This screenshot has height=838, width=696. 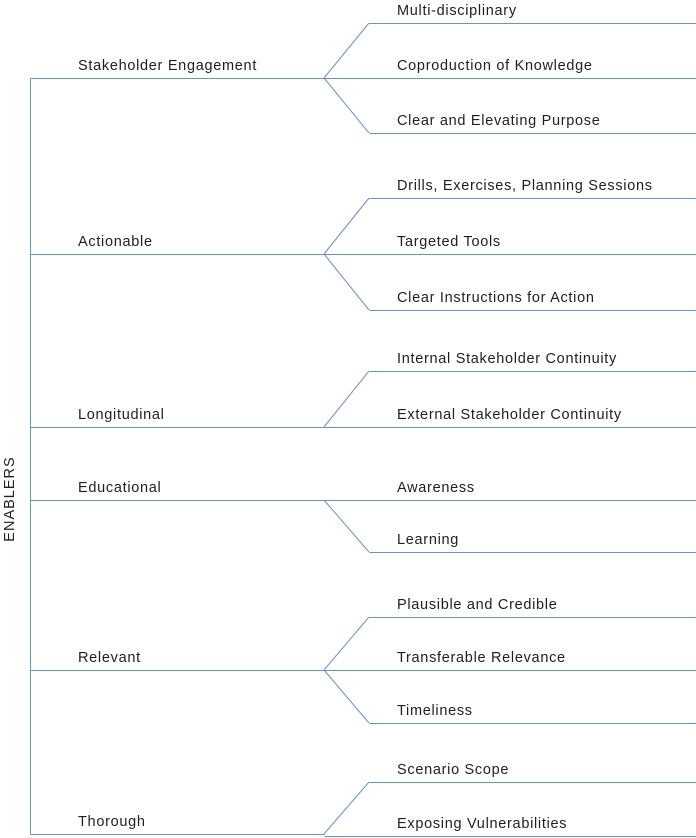 I want to click on branch-label: Longitudinal, so click(x=121, y=415).